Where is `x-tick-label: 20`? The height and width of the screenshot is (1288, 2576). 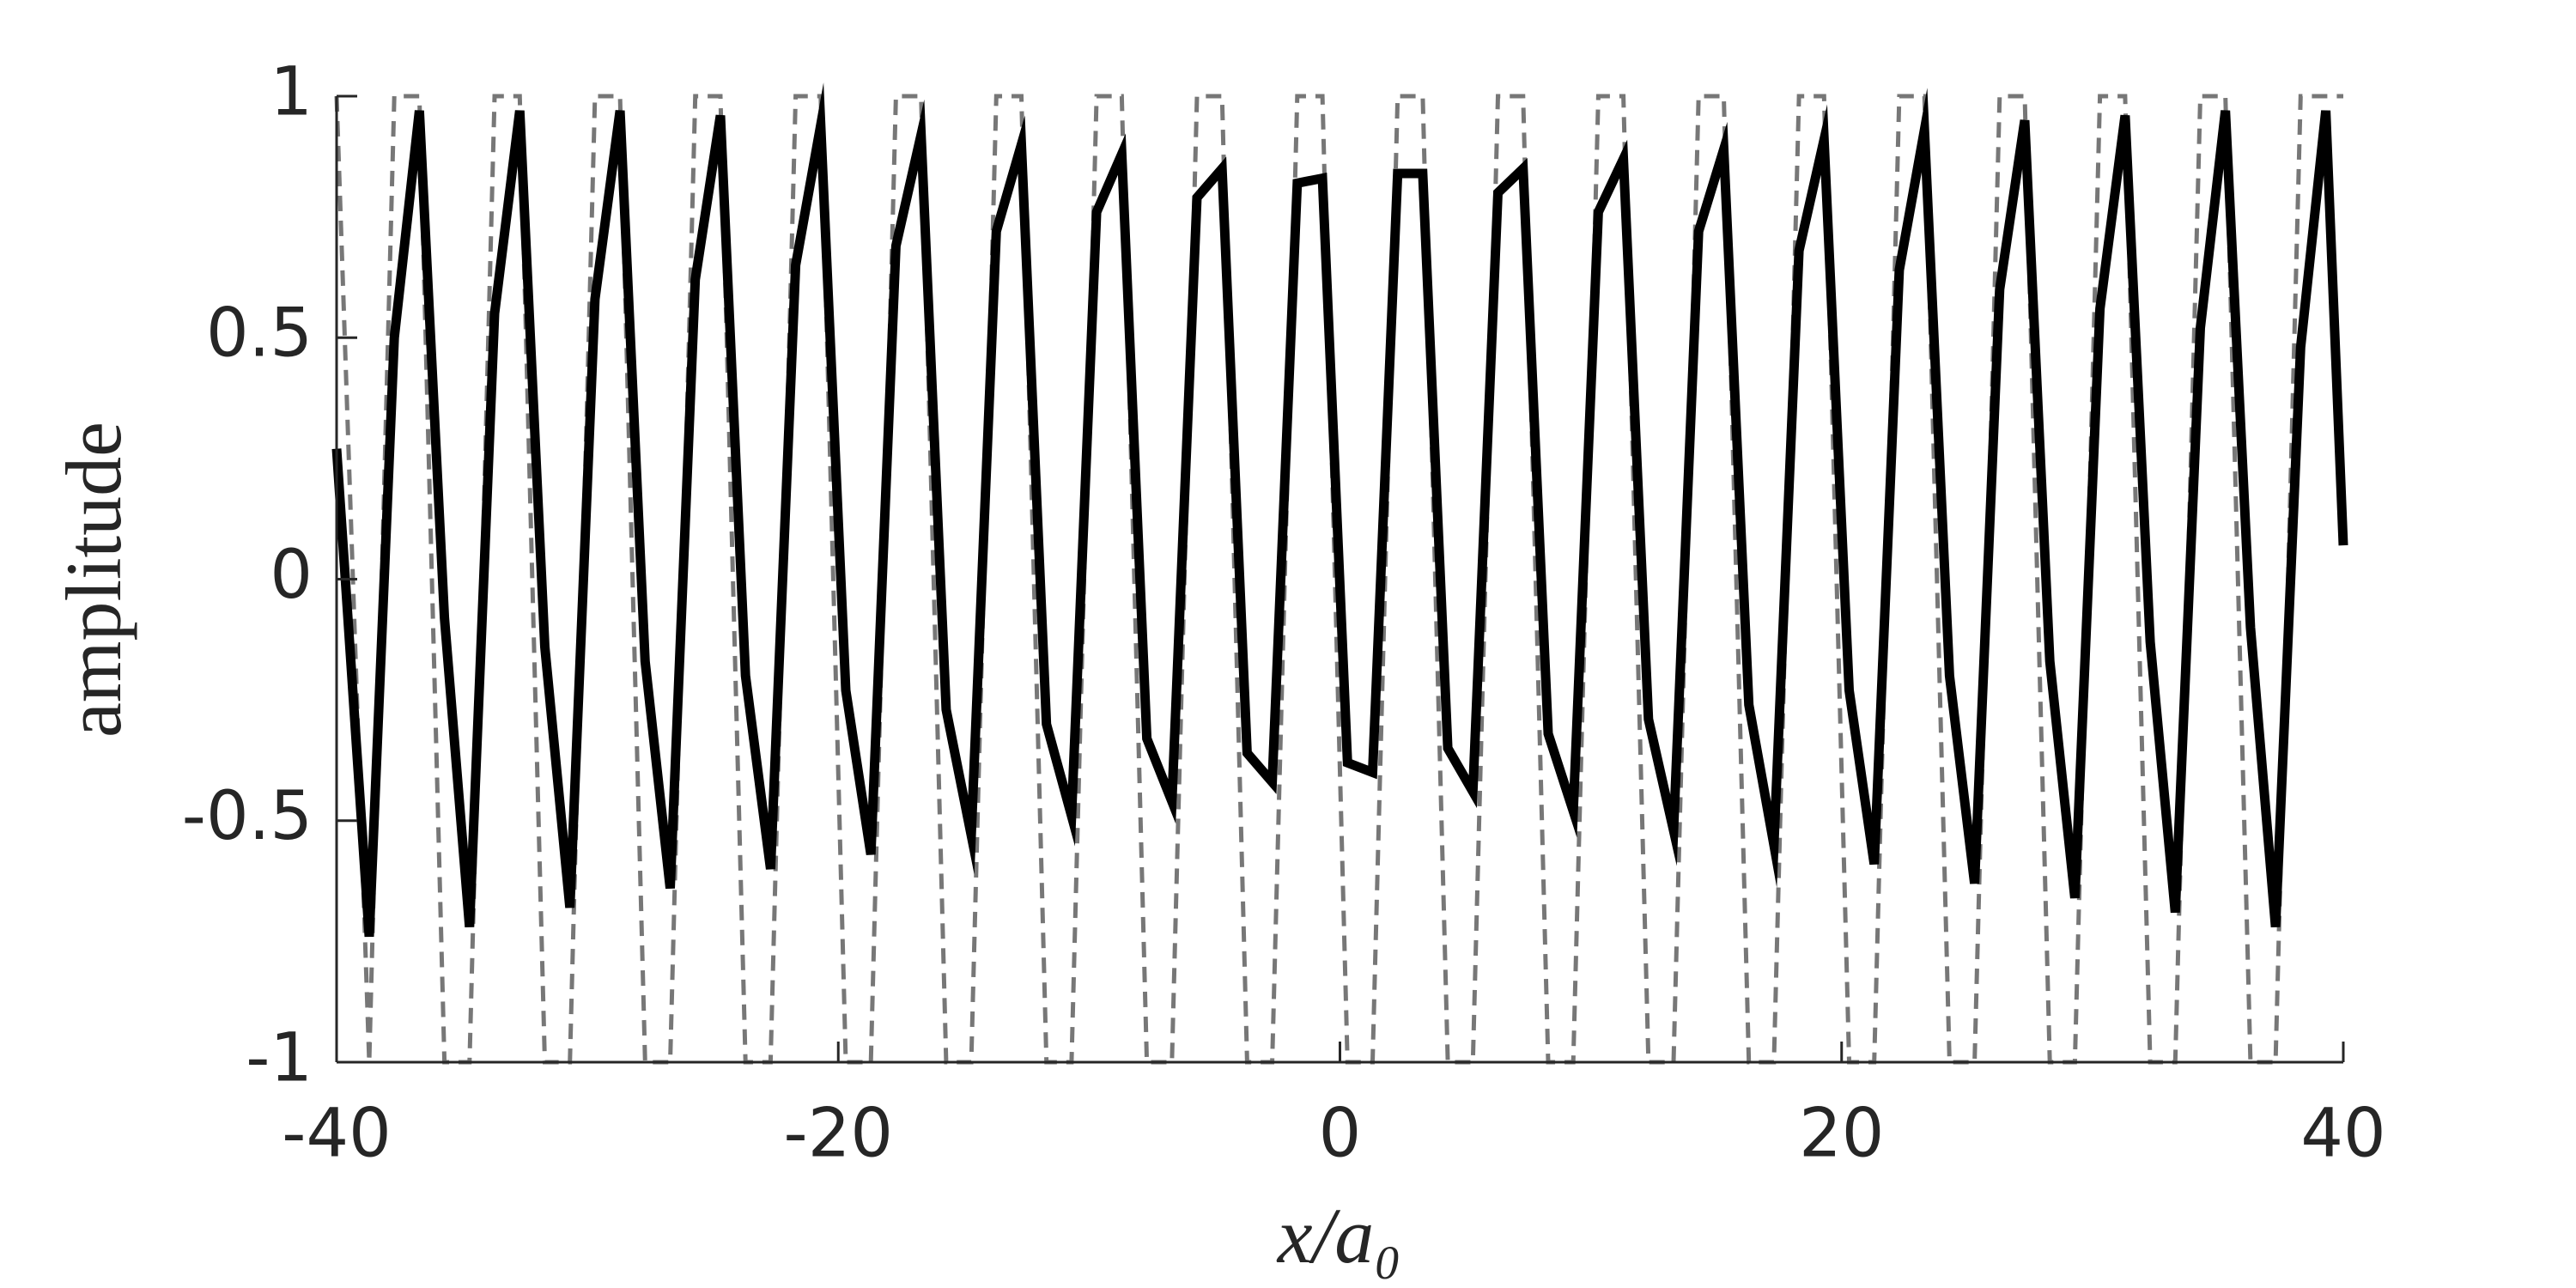 x-tick-label: 20 is located at coordinates (1842, 1133).